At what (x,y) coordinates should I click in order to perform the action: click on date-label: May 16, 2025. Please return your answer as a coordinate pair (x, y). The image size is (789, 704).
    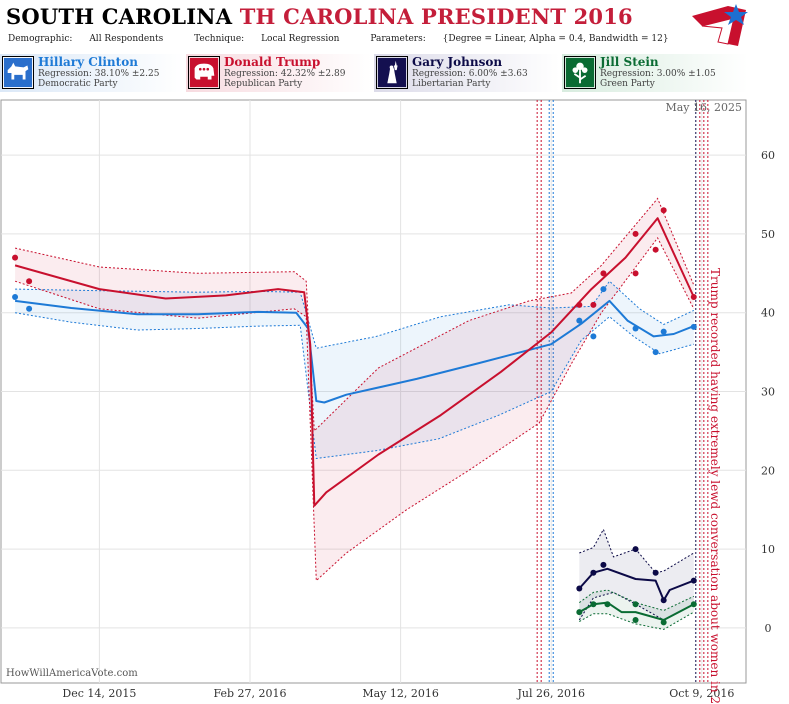
    Looking at the image, I should click on (703, 107).